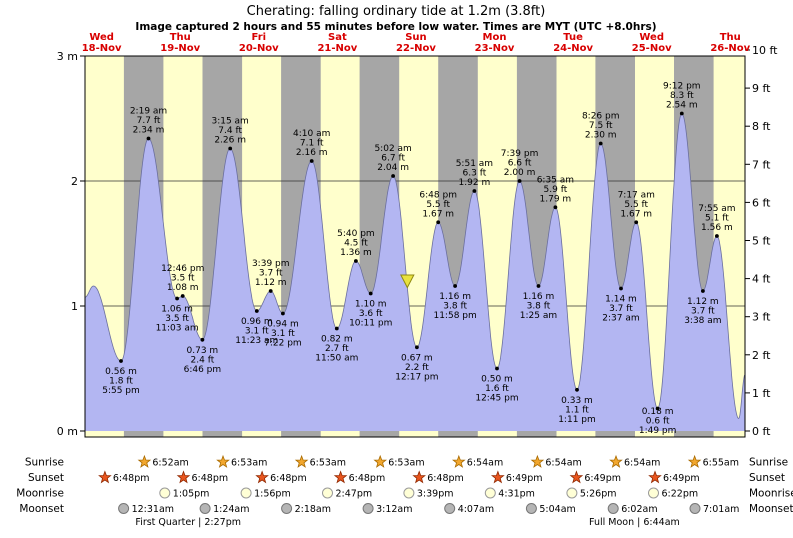 Image resolution: width=793 pixels, height=538 pixels. What do you see at coordinates (539, 297) in the screenshot?
I see `tide-extreme-label-line: 1.16 m` at bounding box center [539, 297].